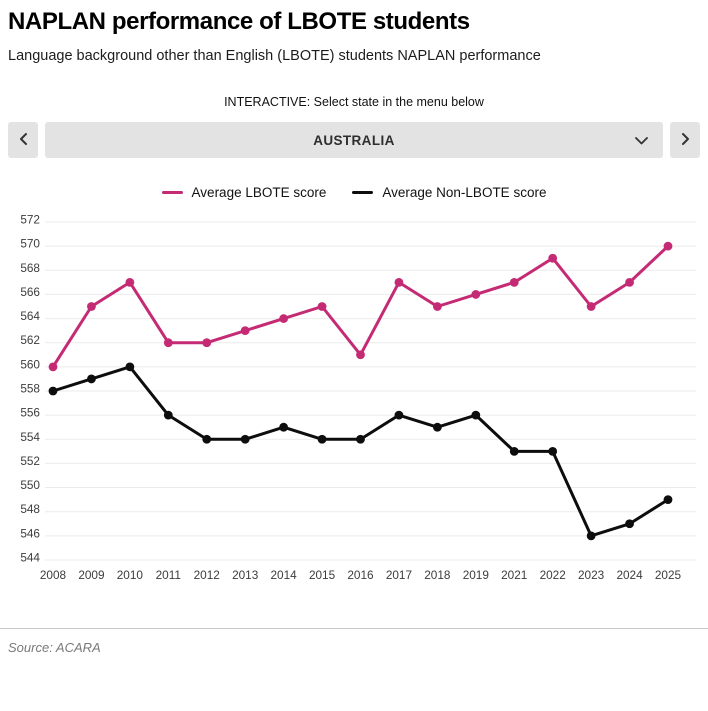 Image resolution: width=708 pixels, height=711 pixels. Describe the element at coordinates (322, 575) in the screenshot. I see `x-axis-tick-label: 2015` at that location.